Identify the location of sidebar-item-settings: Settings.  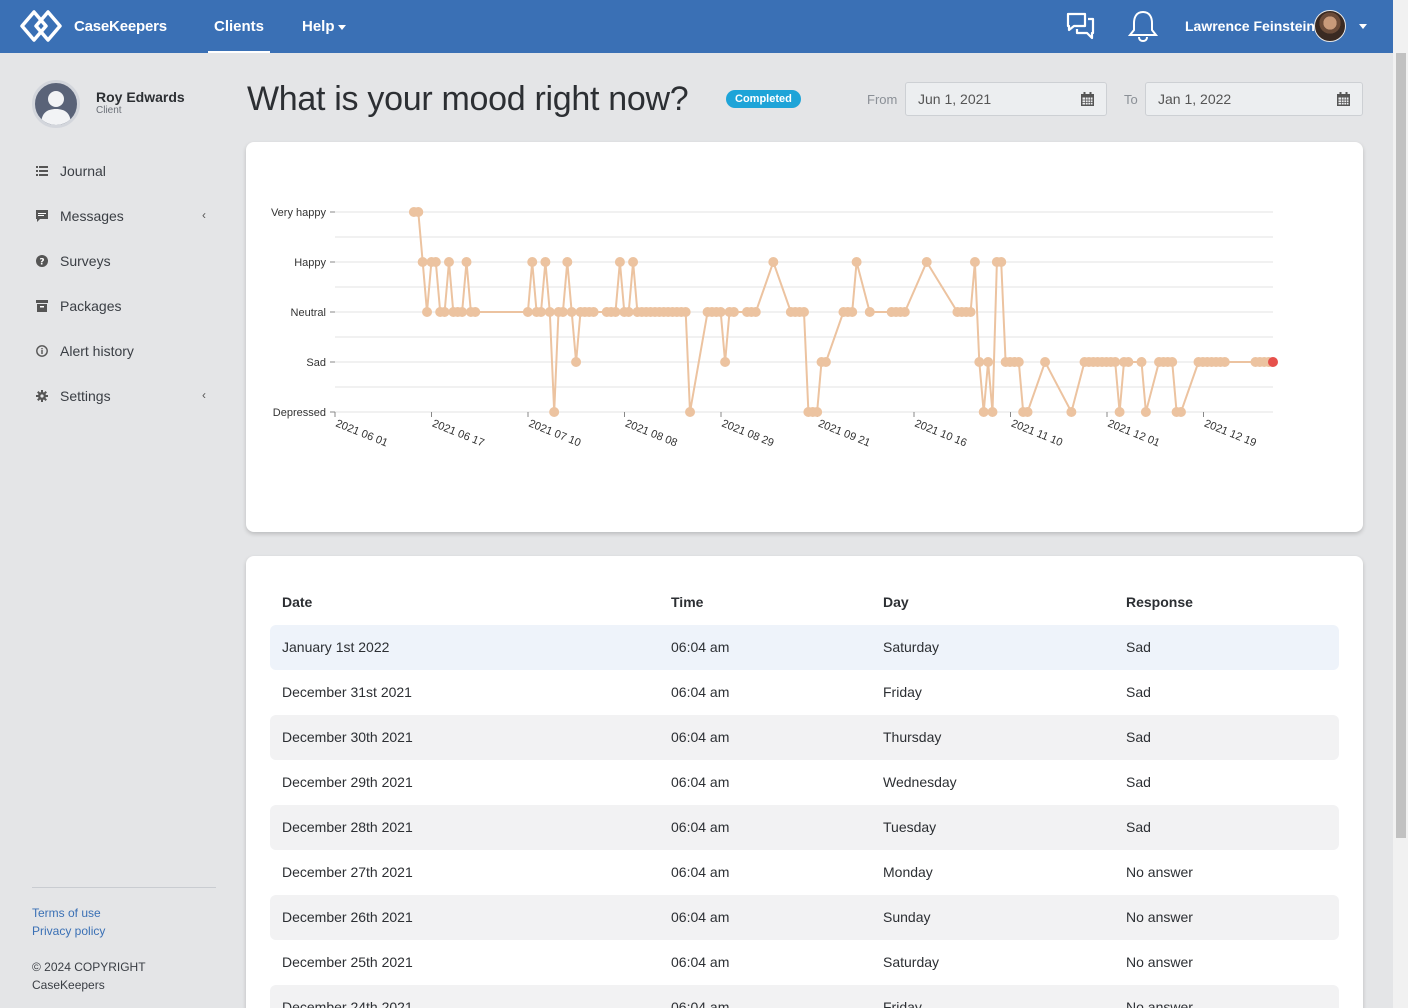
(73, 396).